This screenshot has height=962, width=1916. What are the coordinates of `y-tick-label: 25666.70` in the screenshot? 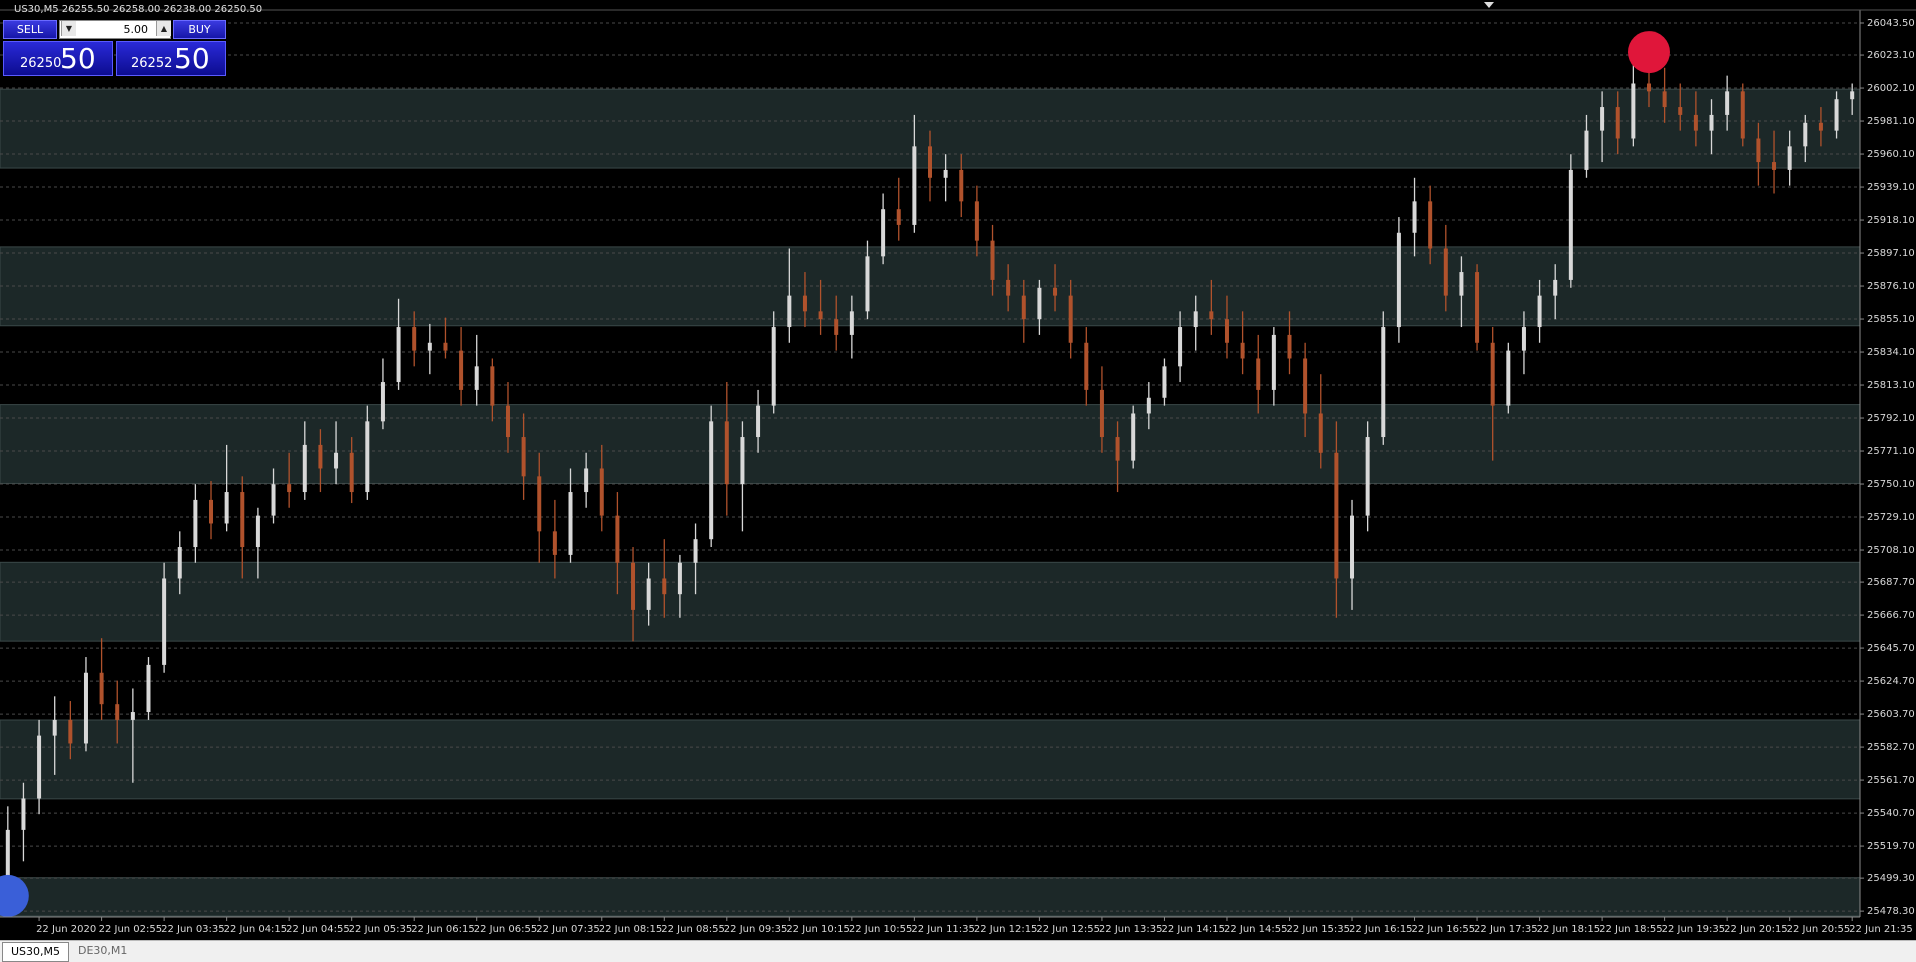 It's located at (1891, 615).